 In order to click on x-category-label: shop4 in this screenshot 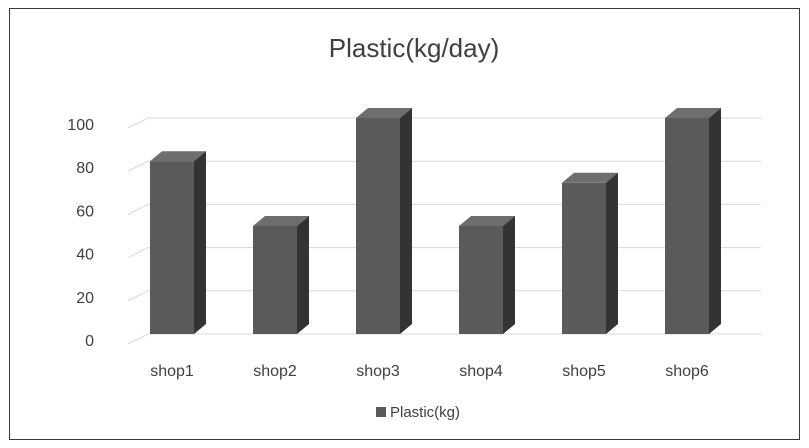, I will do `click(481, 371)`.